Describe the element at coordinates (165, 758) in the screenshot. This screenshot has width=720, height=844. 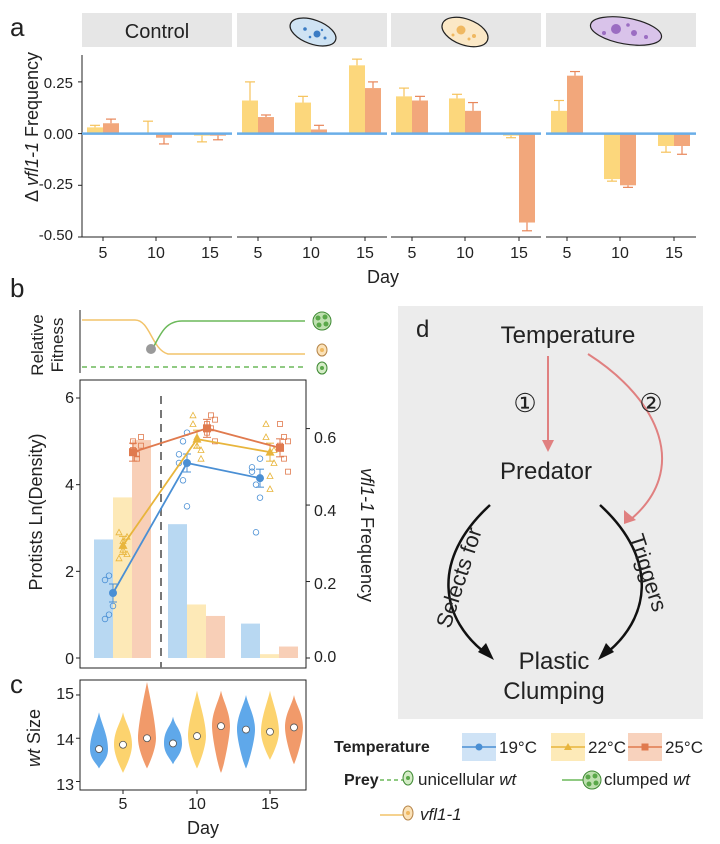
I see `panel-c: wt Size 15 14 13 5 10 15 Day` at that location.